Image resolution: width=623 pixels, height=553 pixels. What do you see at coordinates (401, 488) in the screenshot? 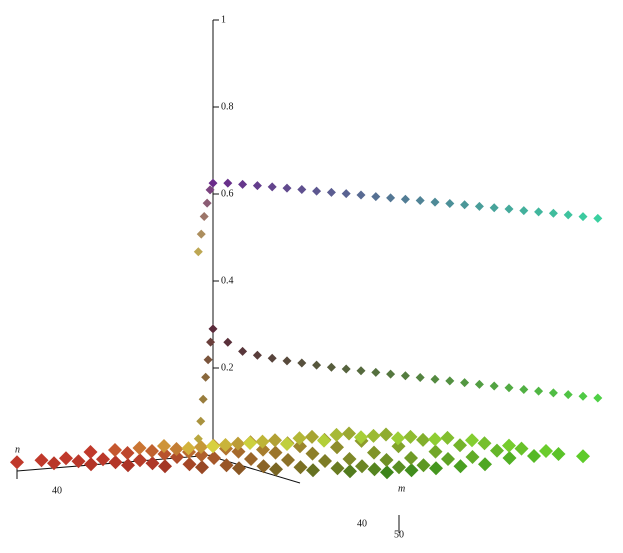
I see `x-axis-label: m` at bounding box center [401, 488].